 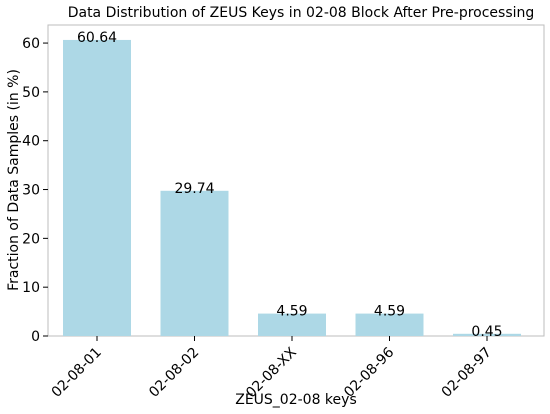 I want to click on y-tick-label-0: 0, so click(x=35, y=337).